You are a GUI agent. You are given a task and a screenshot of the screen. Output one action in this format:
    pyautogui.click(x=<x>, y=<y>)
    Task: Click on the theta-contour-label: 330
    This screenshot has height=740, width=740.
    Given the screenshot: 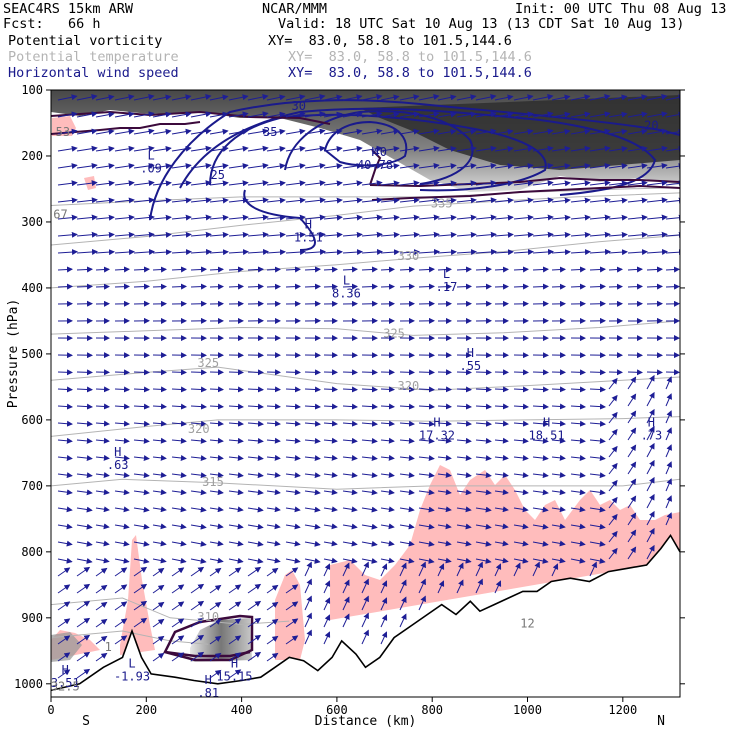 What is the action you would take?
    pyautogui.click(x=409, y=256)
    